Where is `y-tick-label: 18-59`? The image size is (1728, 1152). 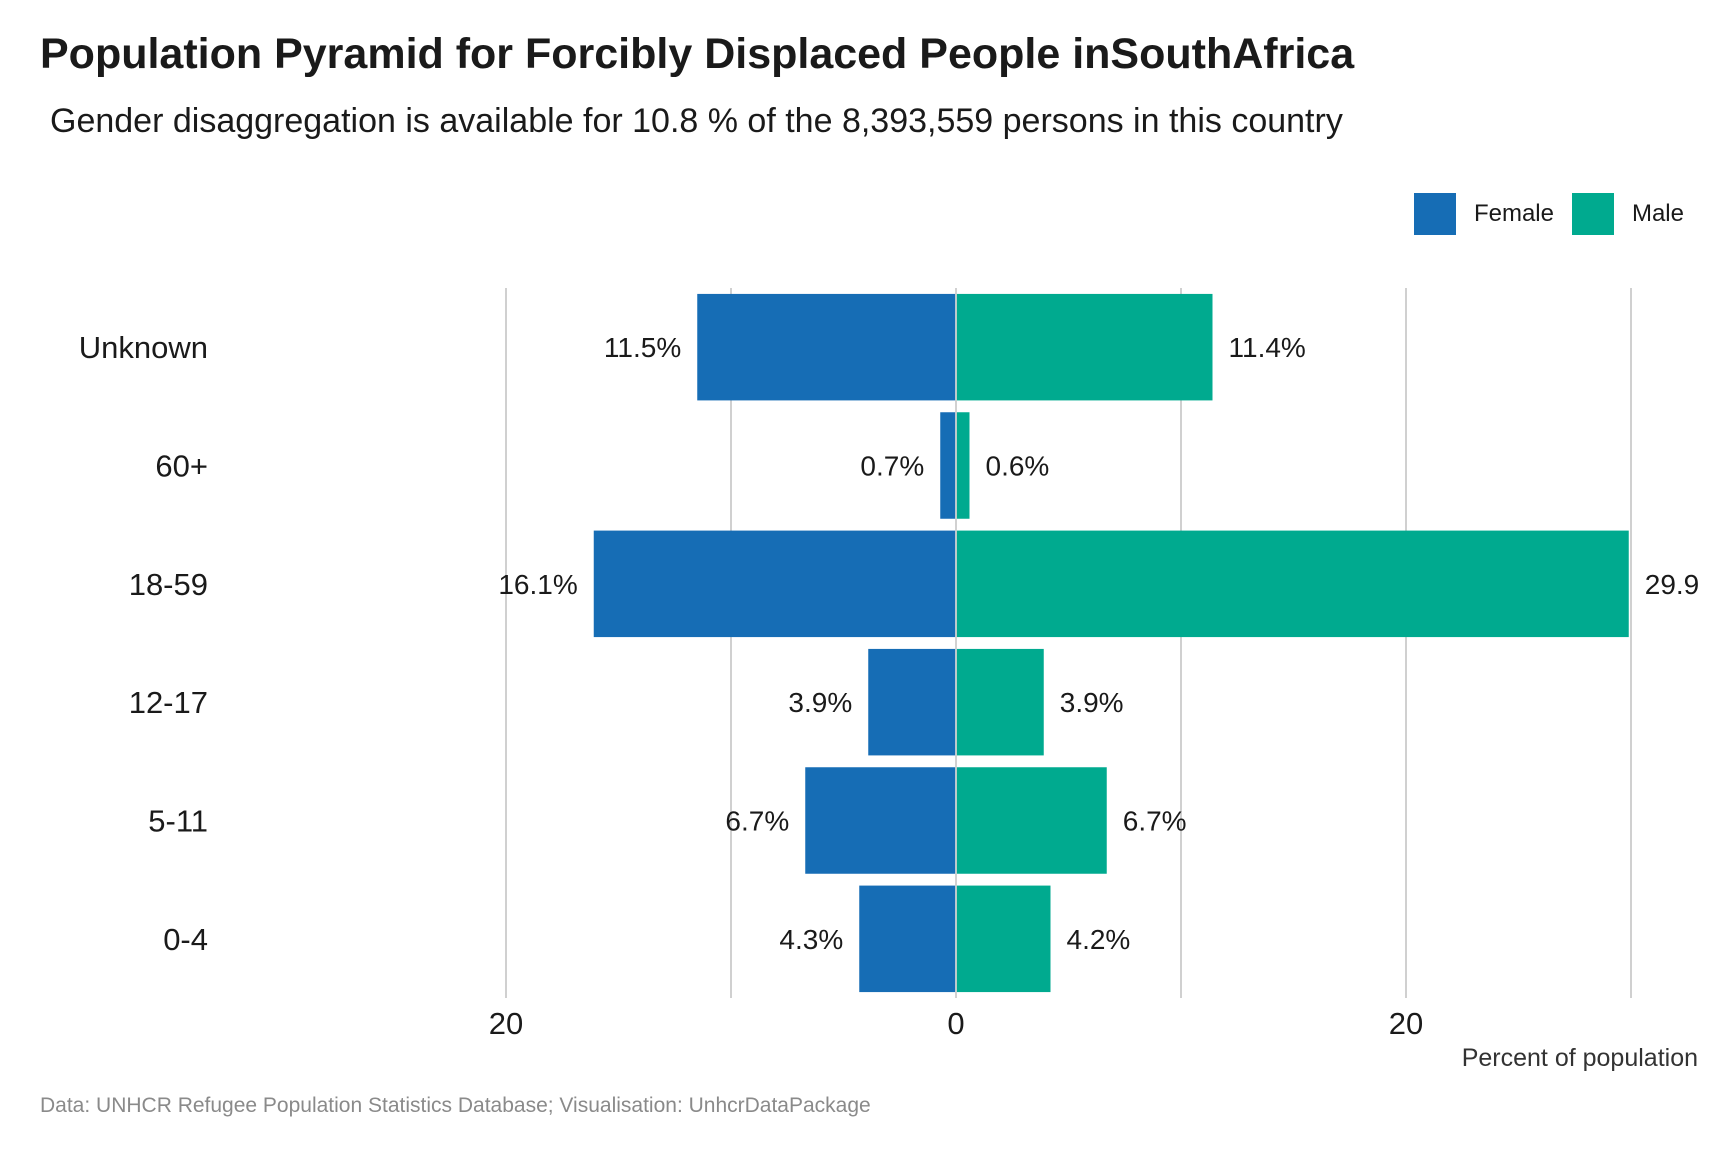
y-tick-label: 18-59 is located at coordinates (168, 584).